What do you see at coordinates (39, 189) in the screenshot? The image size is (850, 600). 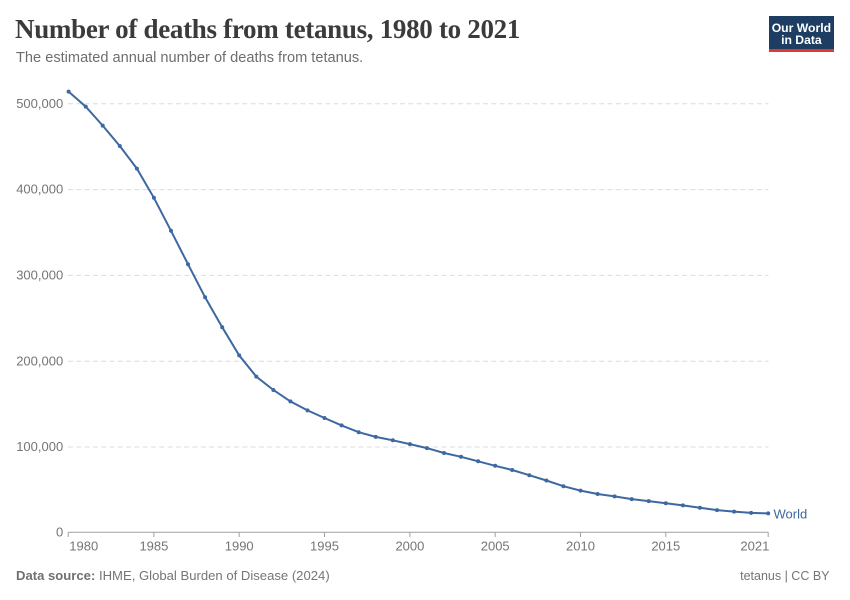 I see `svg-text: 400,000` at bounding box center [39, 189].